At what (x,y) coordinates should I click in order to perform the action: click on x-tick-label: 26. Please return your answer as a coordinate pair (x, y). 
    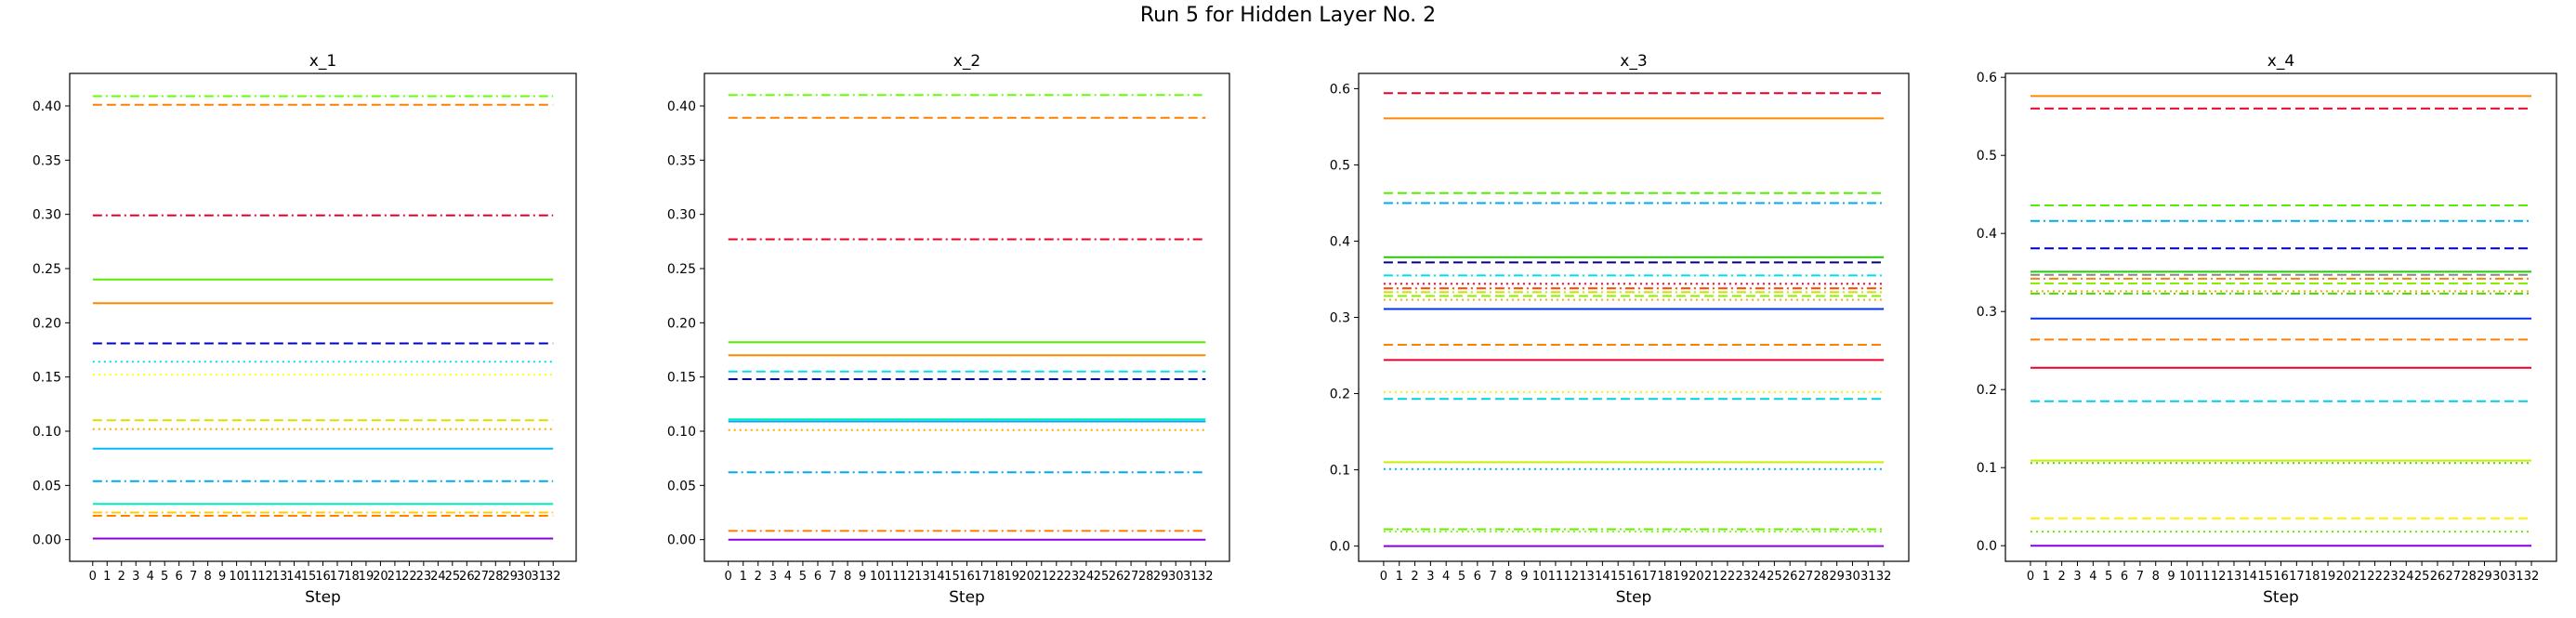
    Looking at the image, I should click on (2438, 577).